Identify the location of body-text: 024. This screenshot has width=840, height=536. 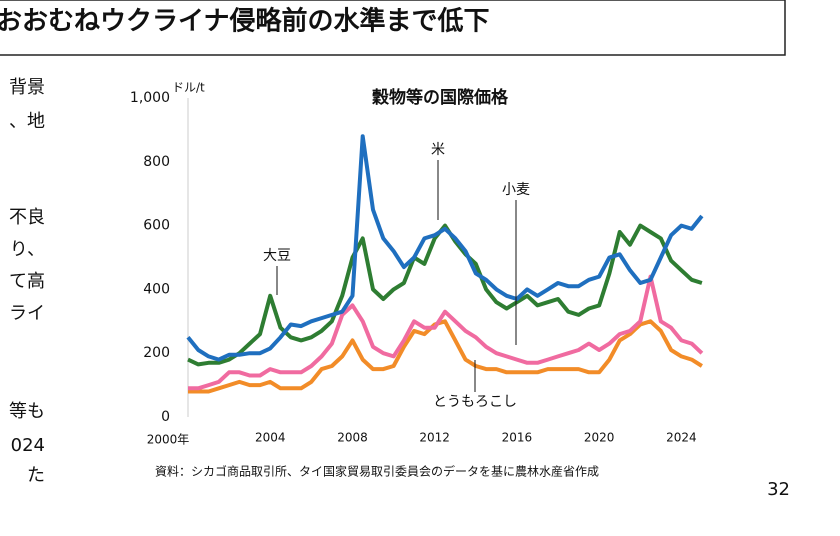
(28, 445).